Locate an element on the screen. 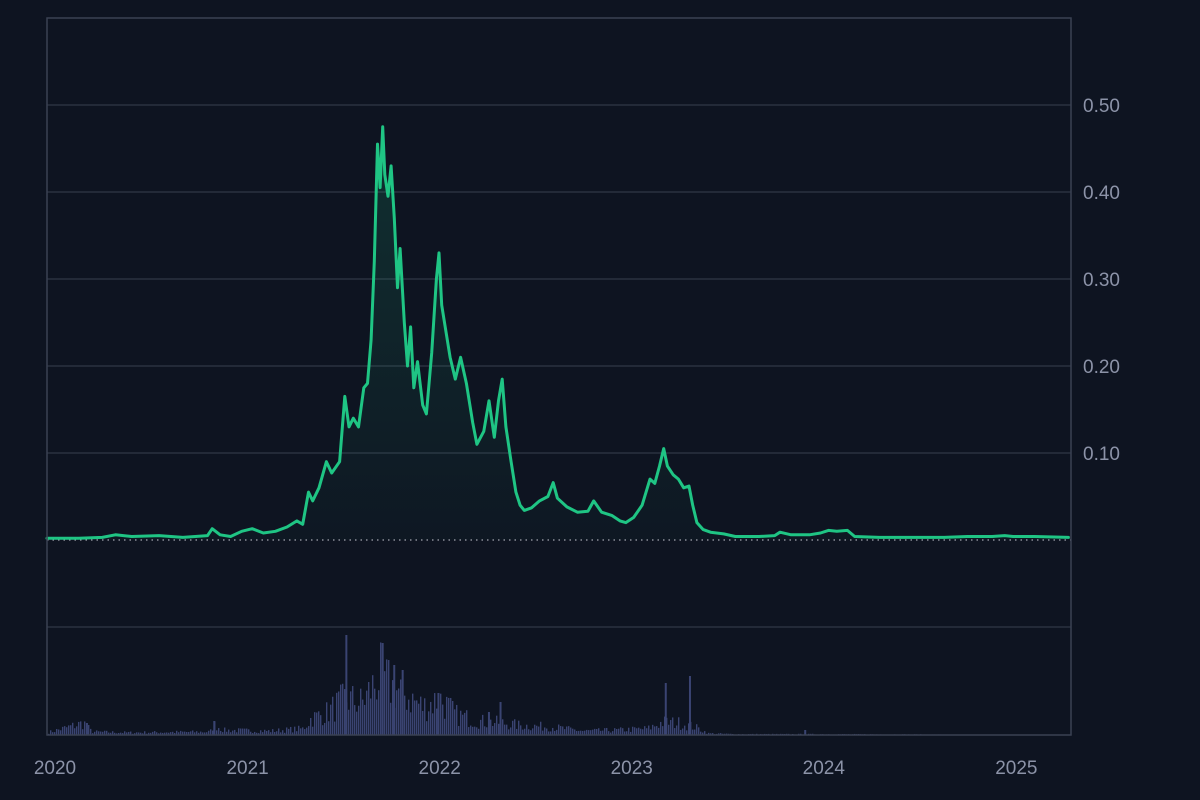  x-tick-label: 2024 is located at coordinates (824, 768).